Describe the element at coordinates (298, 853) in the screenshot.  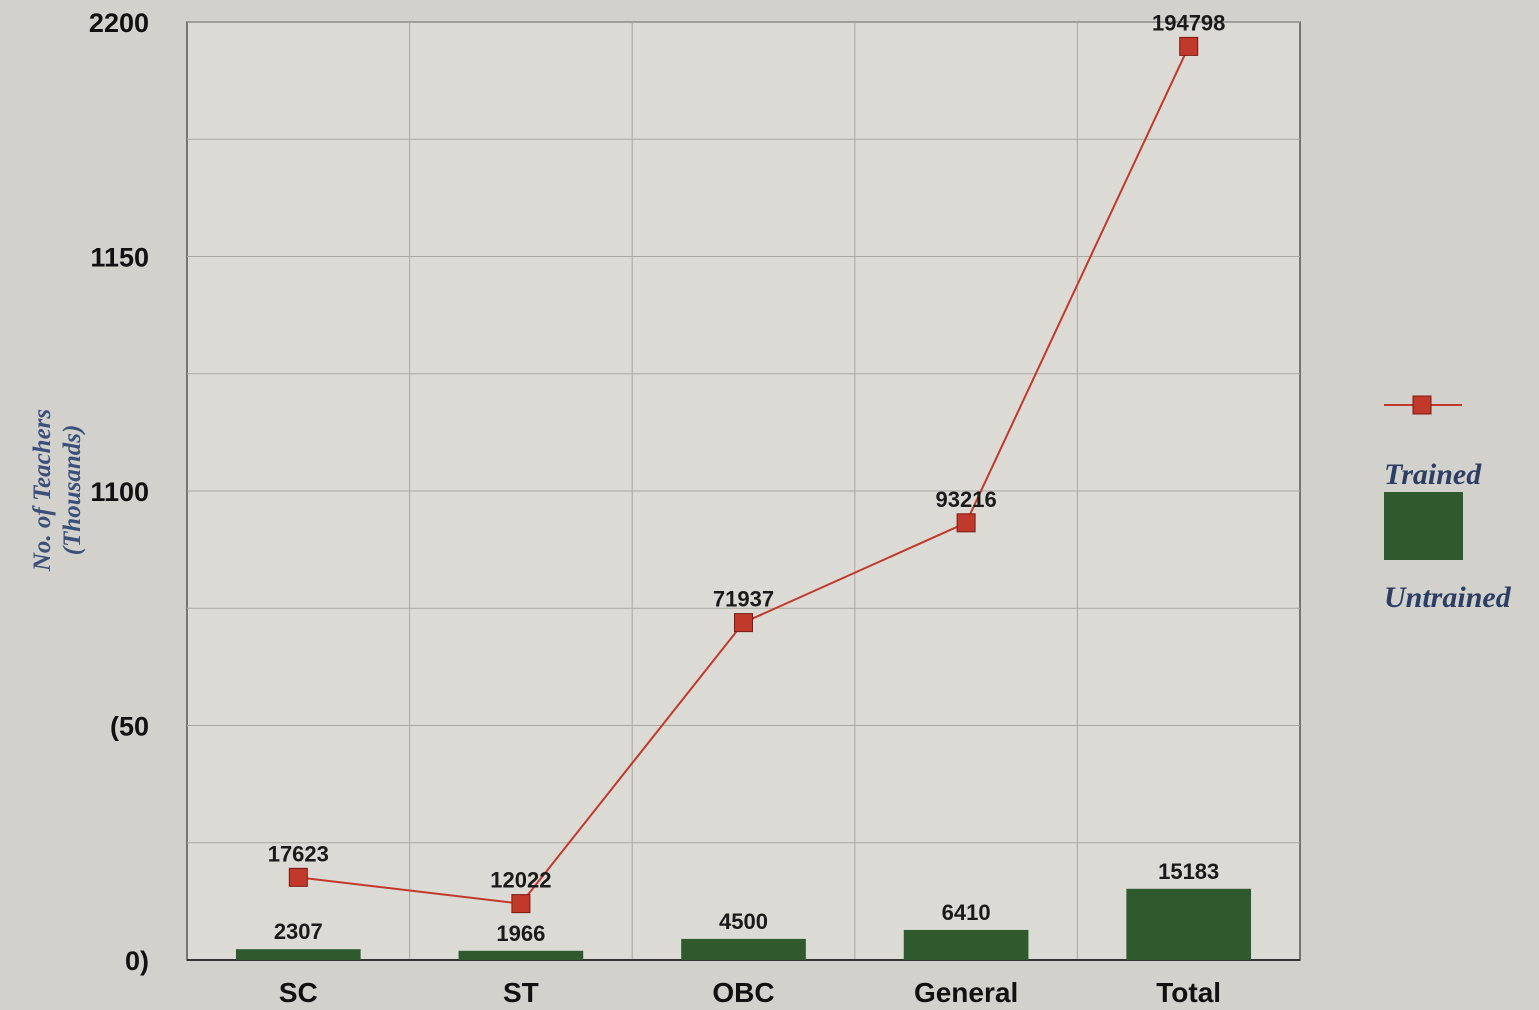
I see `trained-value-label: 17623` at that location.